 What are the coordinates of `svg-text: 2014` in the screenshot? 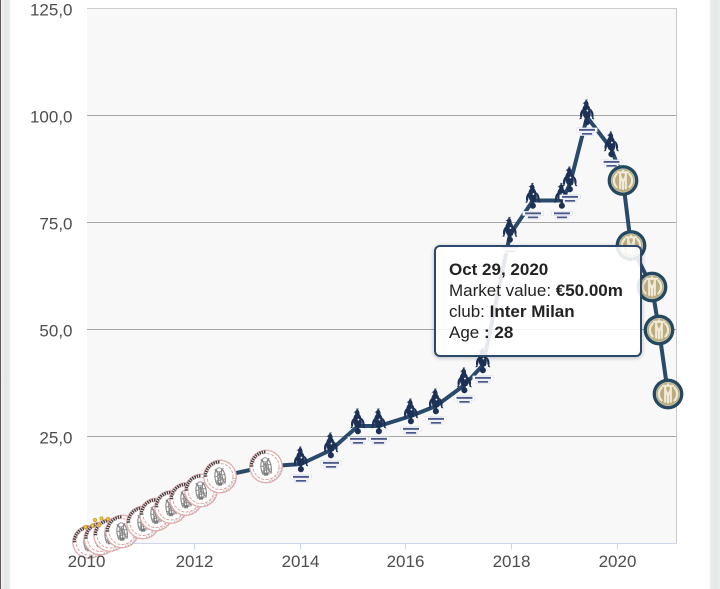 It's located at (301, 561).